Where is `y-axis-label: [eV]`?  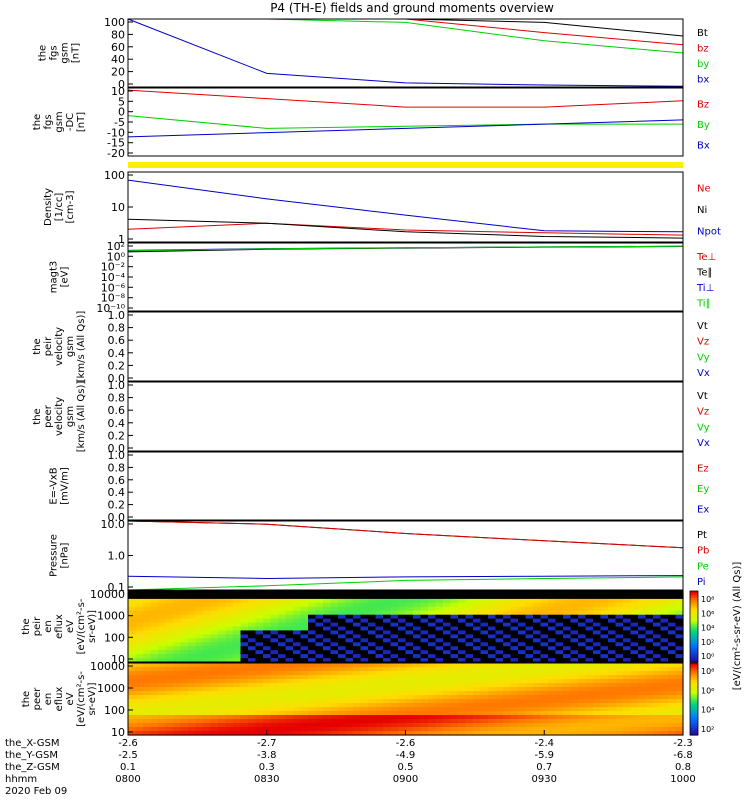 y-axis-label: [eV] is located at coordinates (65, 277).